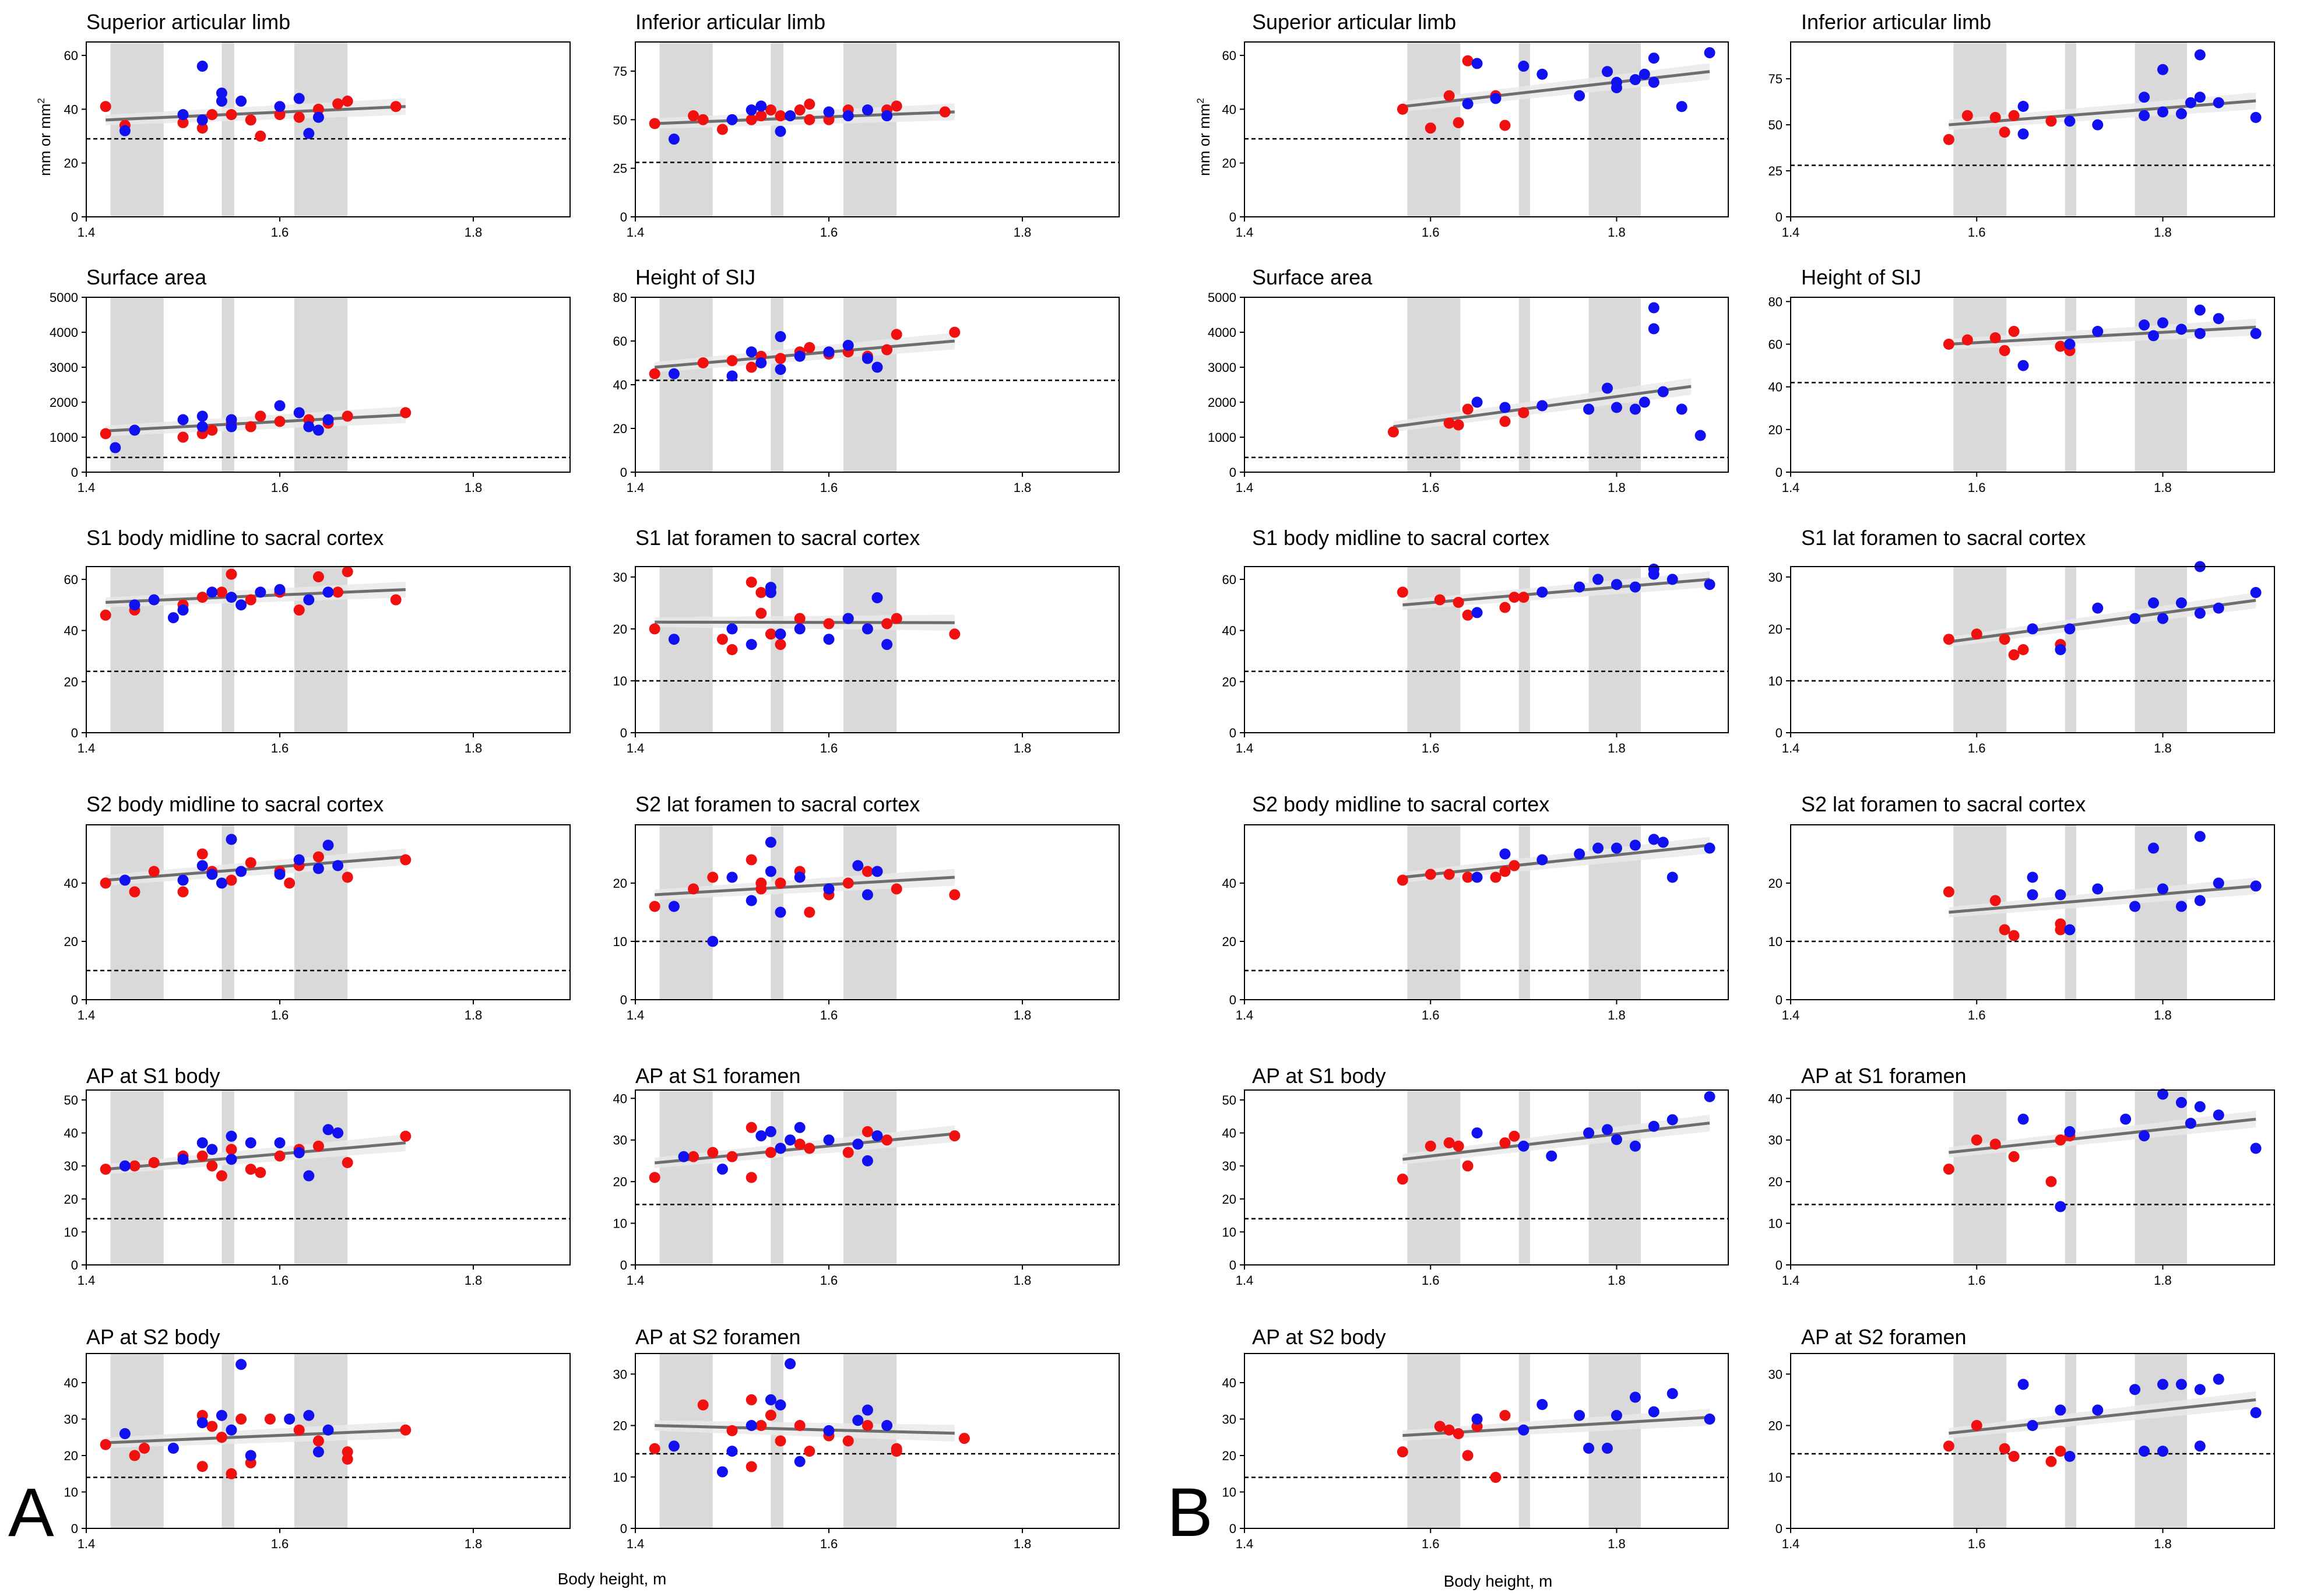  What do you see at coordinates (45, 137) in the screenshot?
I see `y-axis-title-a: mm or mm2` at bounding box center [45, 137].